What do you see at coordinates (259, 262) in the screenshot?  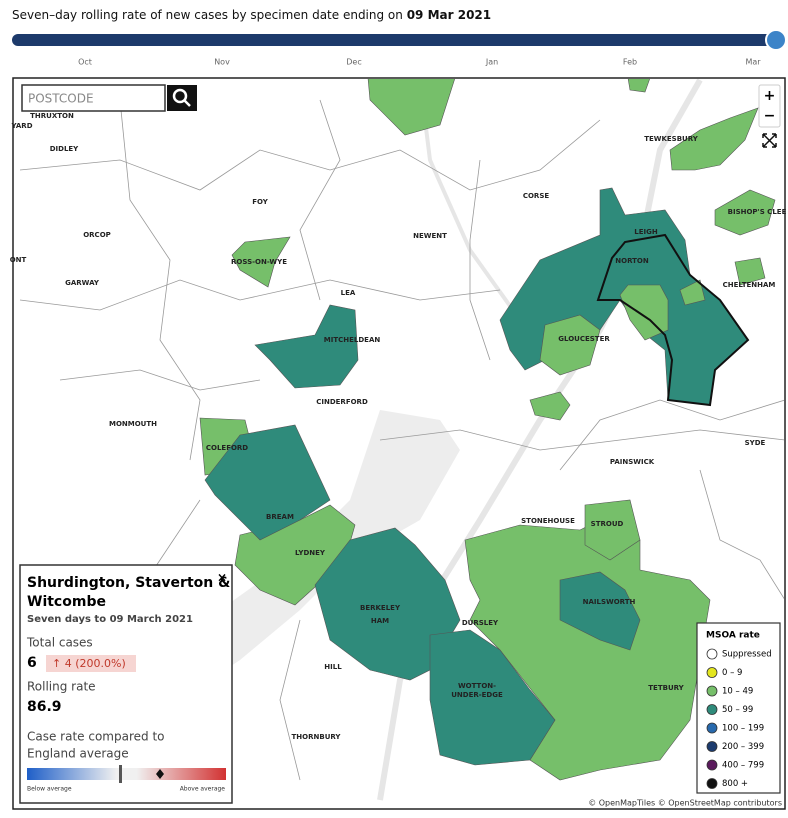 I see `place-label: ROSS-ON-WYE` at bounding box center [259, 262].